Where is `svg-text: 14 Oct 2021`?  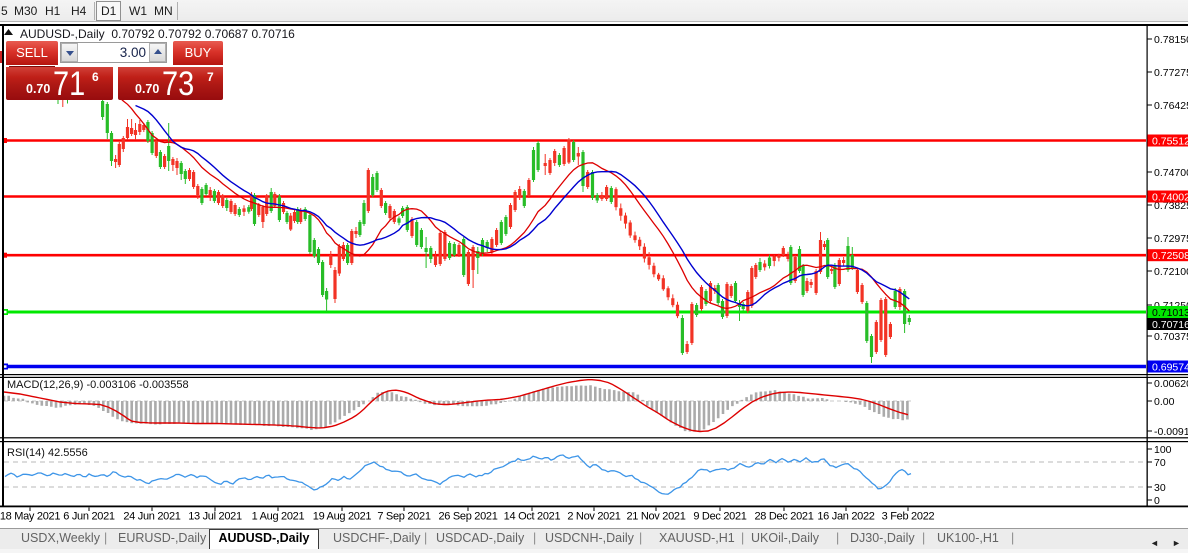
svg-text: 14 Oct 2021 is located at coordinates (532, 517).